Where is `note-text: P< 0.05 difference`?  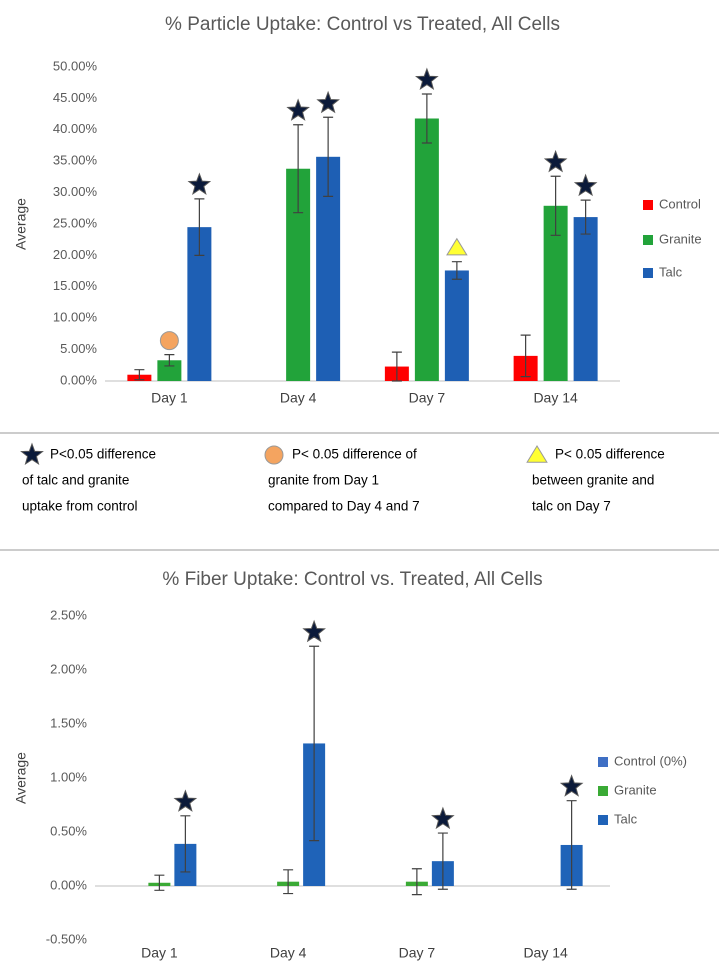
note-text: P< 0.05 difference is located at coordinates (610, 454).